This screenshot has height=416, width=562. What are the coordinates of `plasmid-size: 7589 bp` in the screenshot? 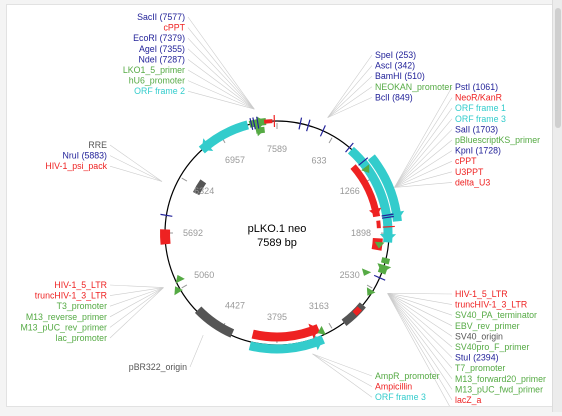 It's located at (277, 243).